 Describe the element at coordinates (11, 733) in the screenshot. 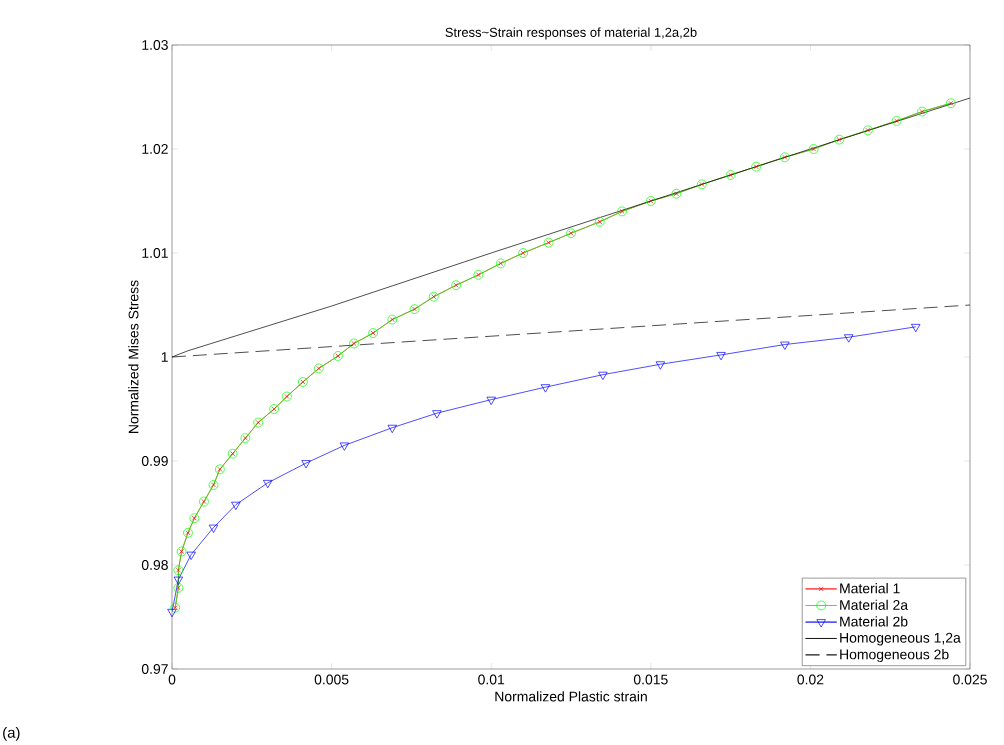

I see `text: (a)` at that location.